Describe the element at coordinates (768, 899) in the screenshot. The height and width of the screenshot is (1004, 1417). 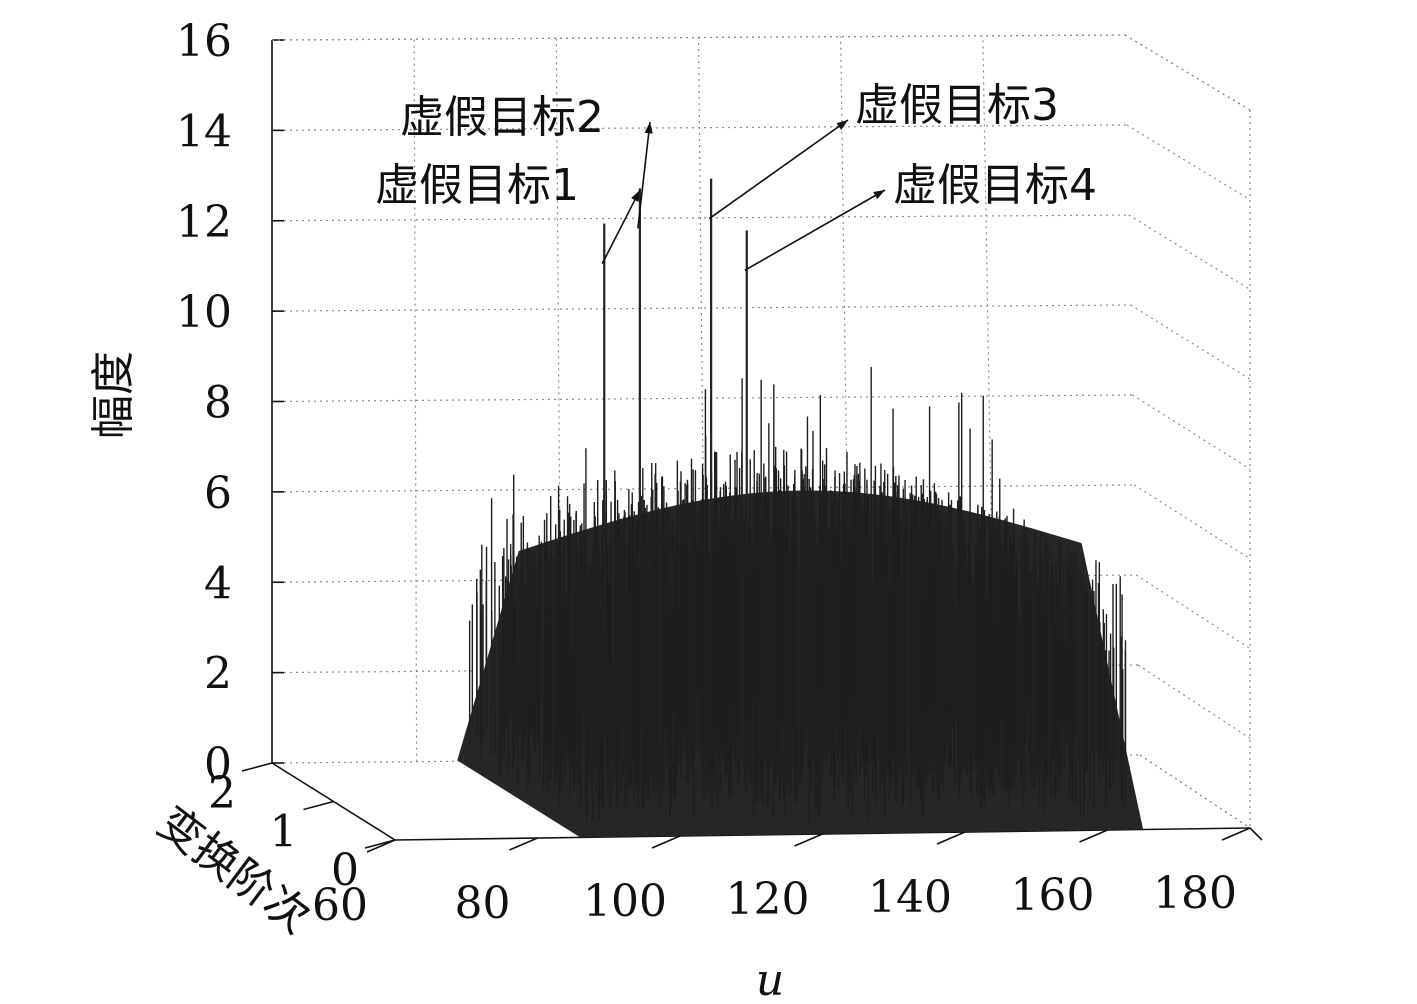
I see `u-tick-label: 120` at that location.